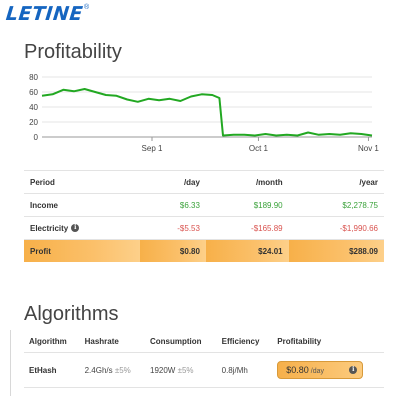  I want to click on y-tick-label: 20, so click(33, 122).